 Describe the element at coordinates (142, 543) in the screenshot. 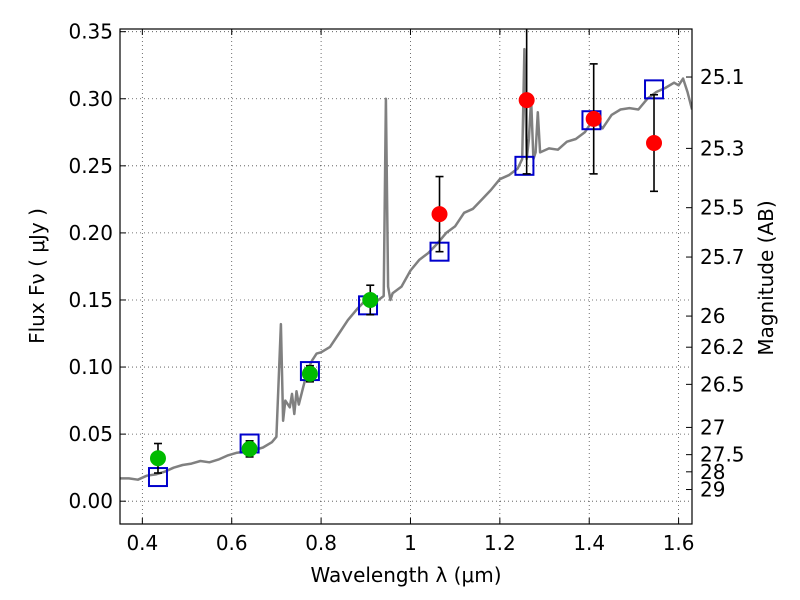

I see `x-tick-label: 0.4` at that location.